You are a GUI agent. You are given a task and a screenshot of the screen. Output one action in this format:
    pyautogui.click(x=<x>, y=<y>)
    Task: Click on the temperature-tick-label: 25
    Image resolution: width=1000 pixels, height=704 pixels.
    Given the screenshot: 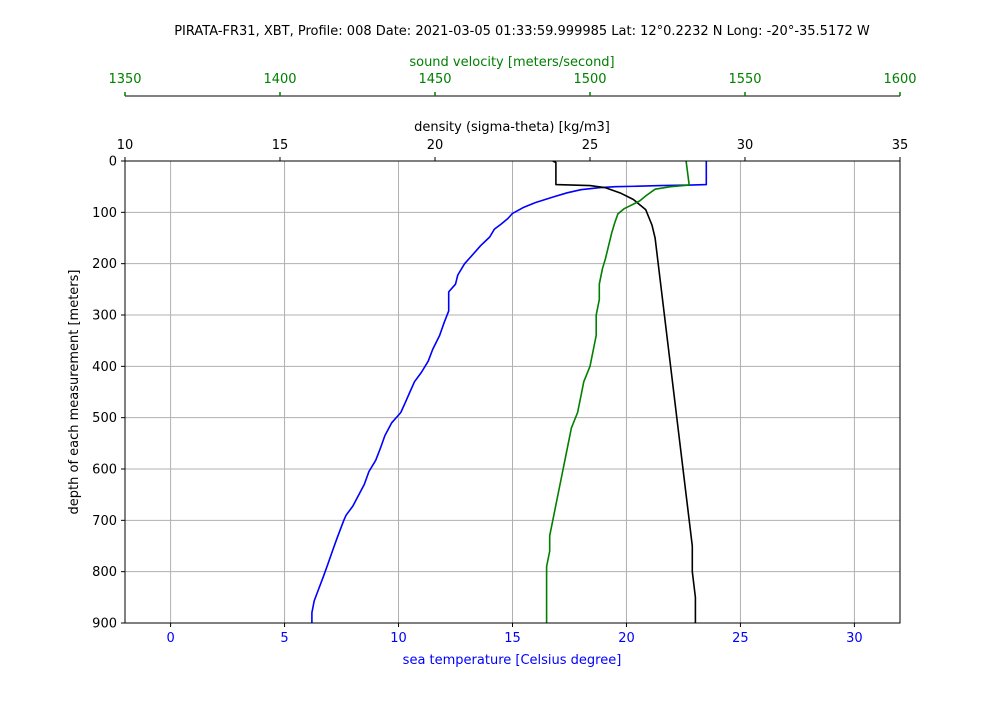 What is the action you would take?
    pyautogui.click(x=740, y=638)
    